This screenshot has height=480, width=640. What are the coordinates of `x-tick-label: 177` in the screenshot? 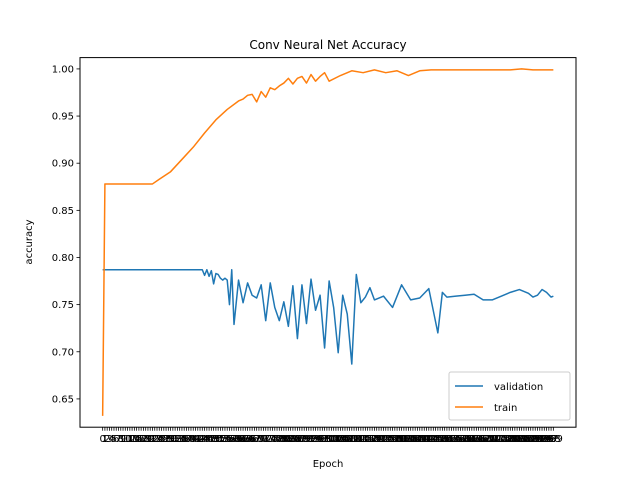 It's located at (503, 439).